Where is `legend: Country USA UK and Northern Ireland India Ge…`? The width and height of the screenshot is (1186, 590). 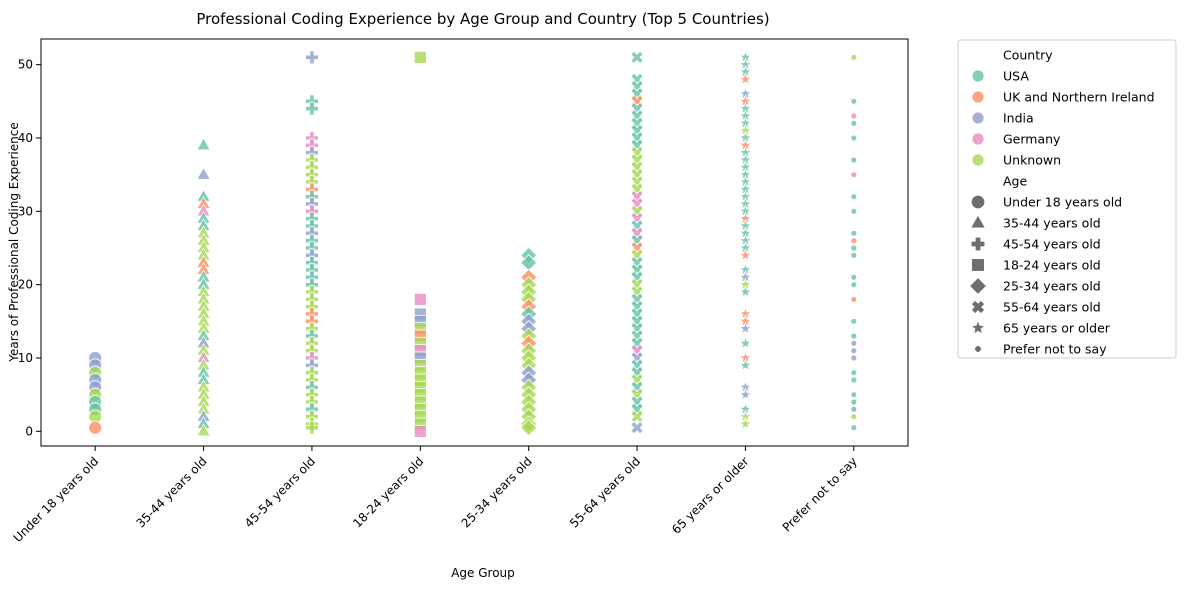 legend: Country USA UK and Northern Ireland India Ge… is located at coordinates (1067, 199).